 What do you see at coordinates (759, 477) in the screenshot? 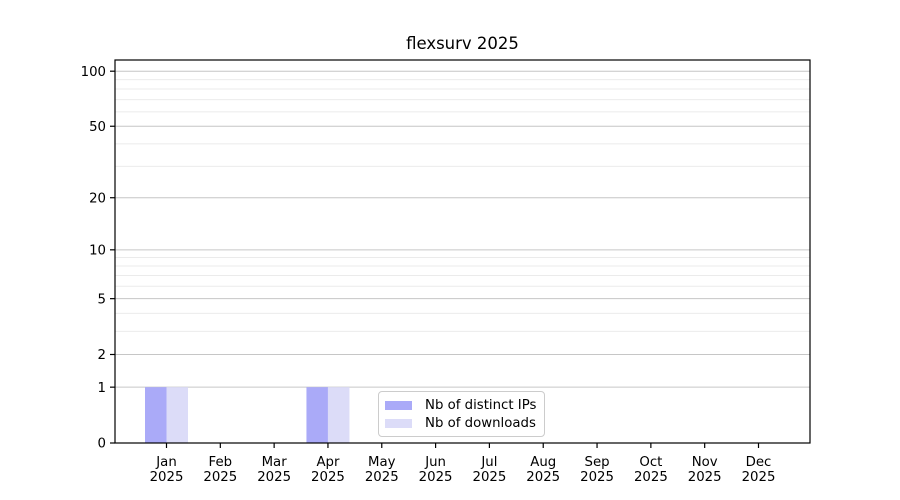
I see `x-tick-label-year-dec: 2025` at bounding box center [759, 477].